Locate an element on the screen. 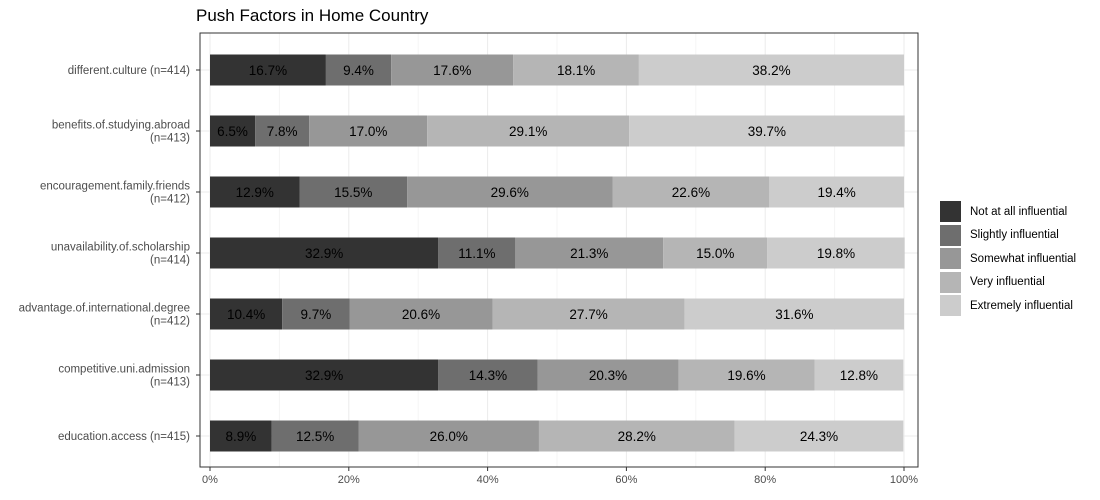 The width and height of the screenshot is (1100, 500). bar-value-label: 15.5% is located at coordinates (353, 192).